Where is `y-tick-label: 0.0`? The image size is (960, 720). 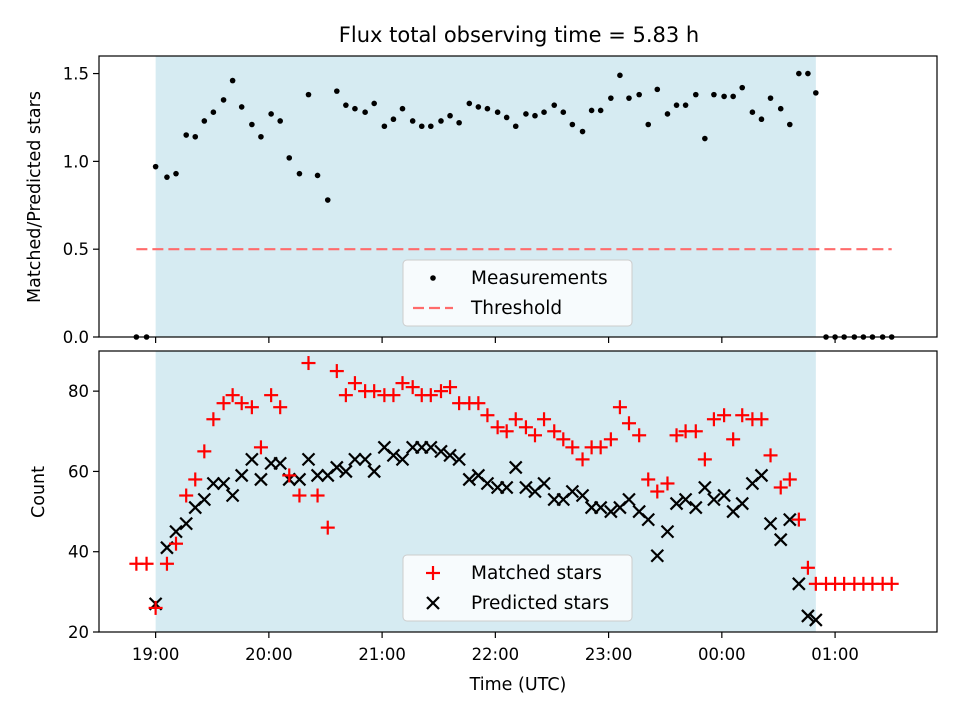
y-tick-label: 0.0 is located at coordinates (76, 337).